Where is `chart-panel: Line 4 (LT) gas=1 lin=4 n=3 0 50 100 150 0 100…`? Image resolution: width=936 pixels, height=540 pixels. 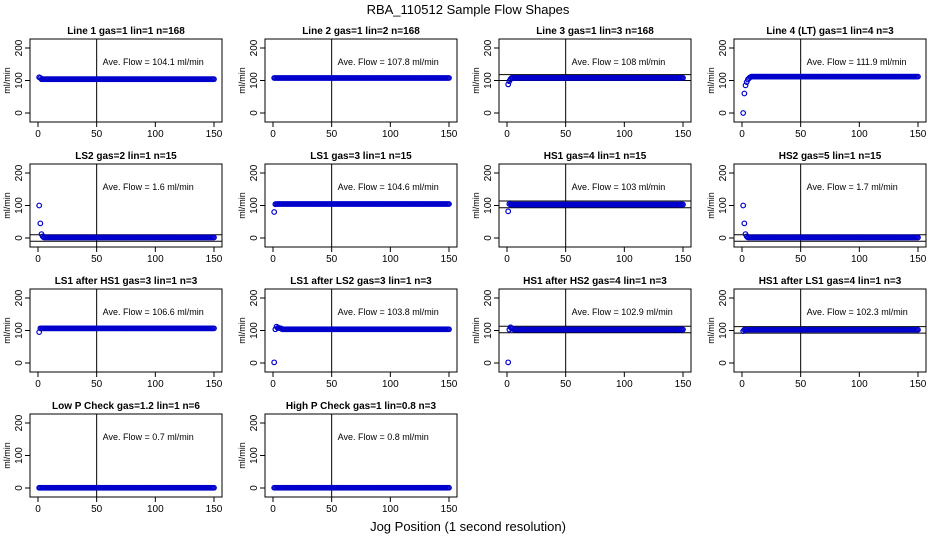
chart-panel: Line 4 (LT) gas=1 lin=4 n=3 0 50 100 150 0 100… is located at coordinates (816, 83).